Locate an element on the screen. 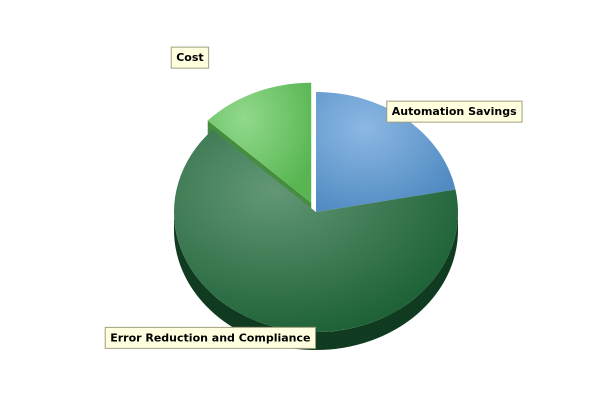 The image size is (600, 400). slice-cost is located at coordinates (259, 142).